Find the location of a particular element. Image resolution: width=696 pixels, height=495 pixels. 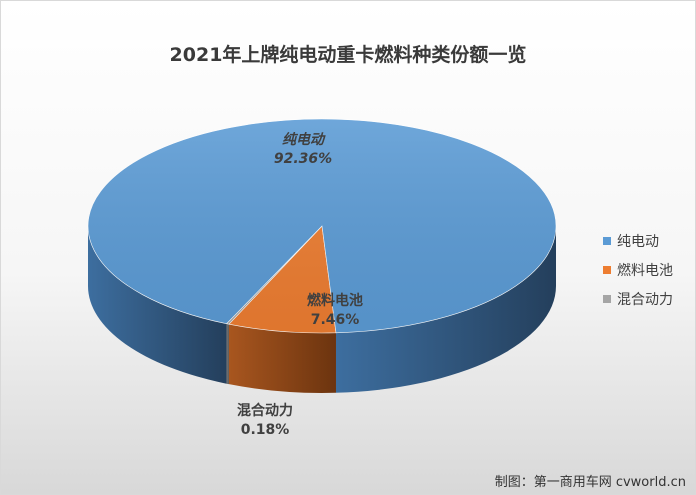

legend-label-pure-electric: 纯电动 is located at coordinates (638, 241).